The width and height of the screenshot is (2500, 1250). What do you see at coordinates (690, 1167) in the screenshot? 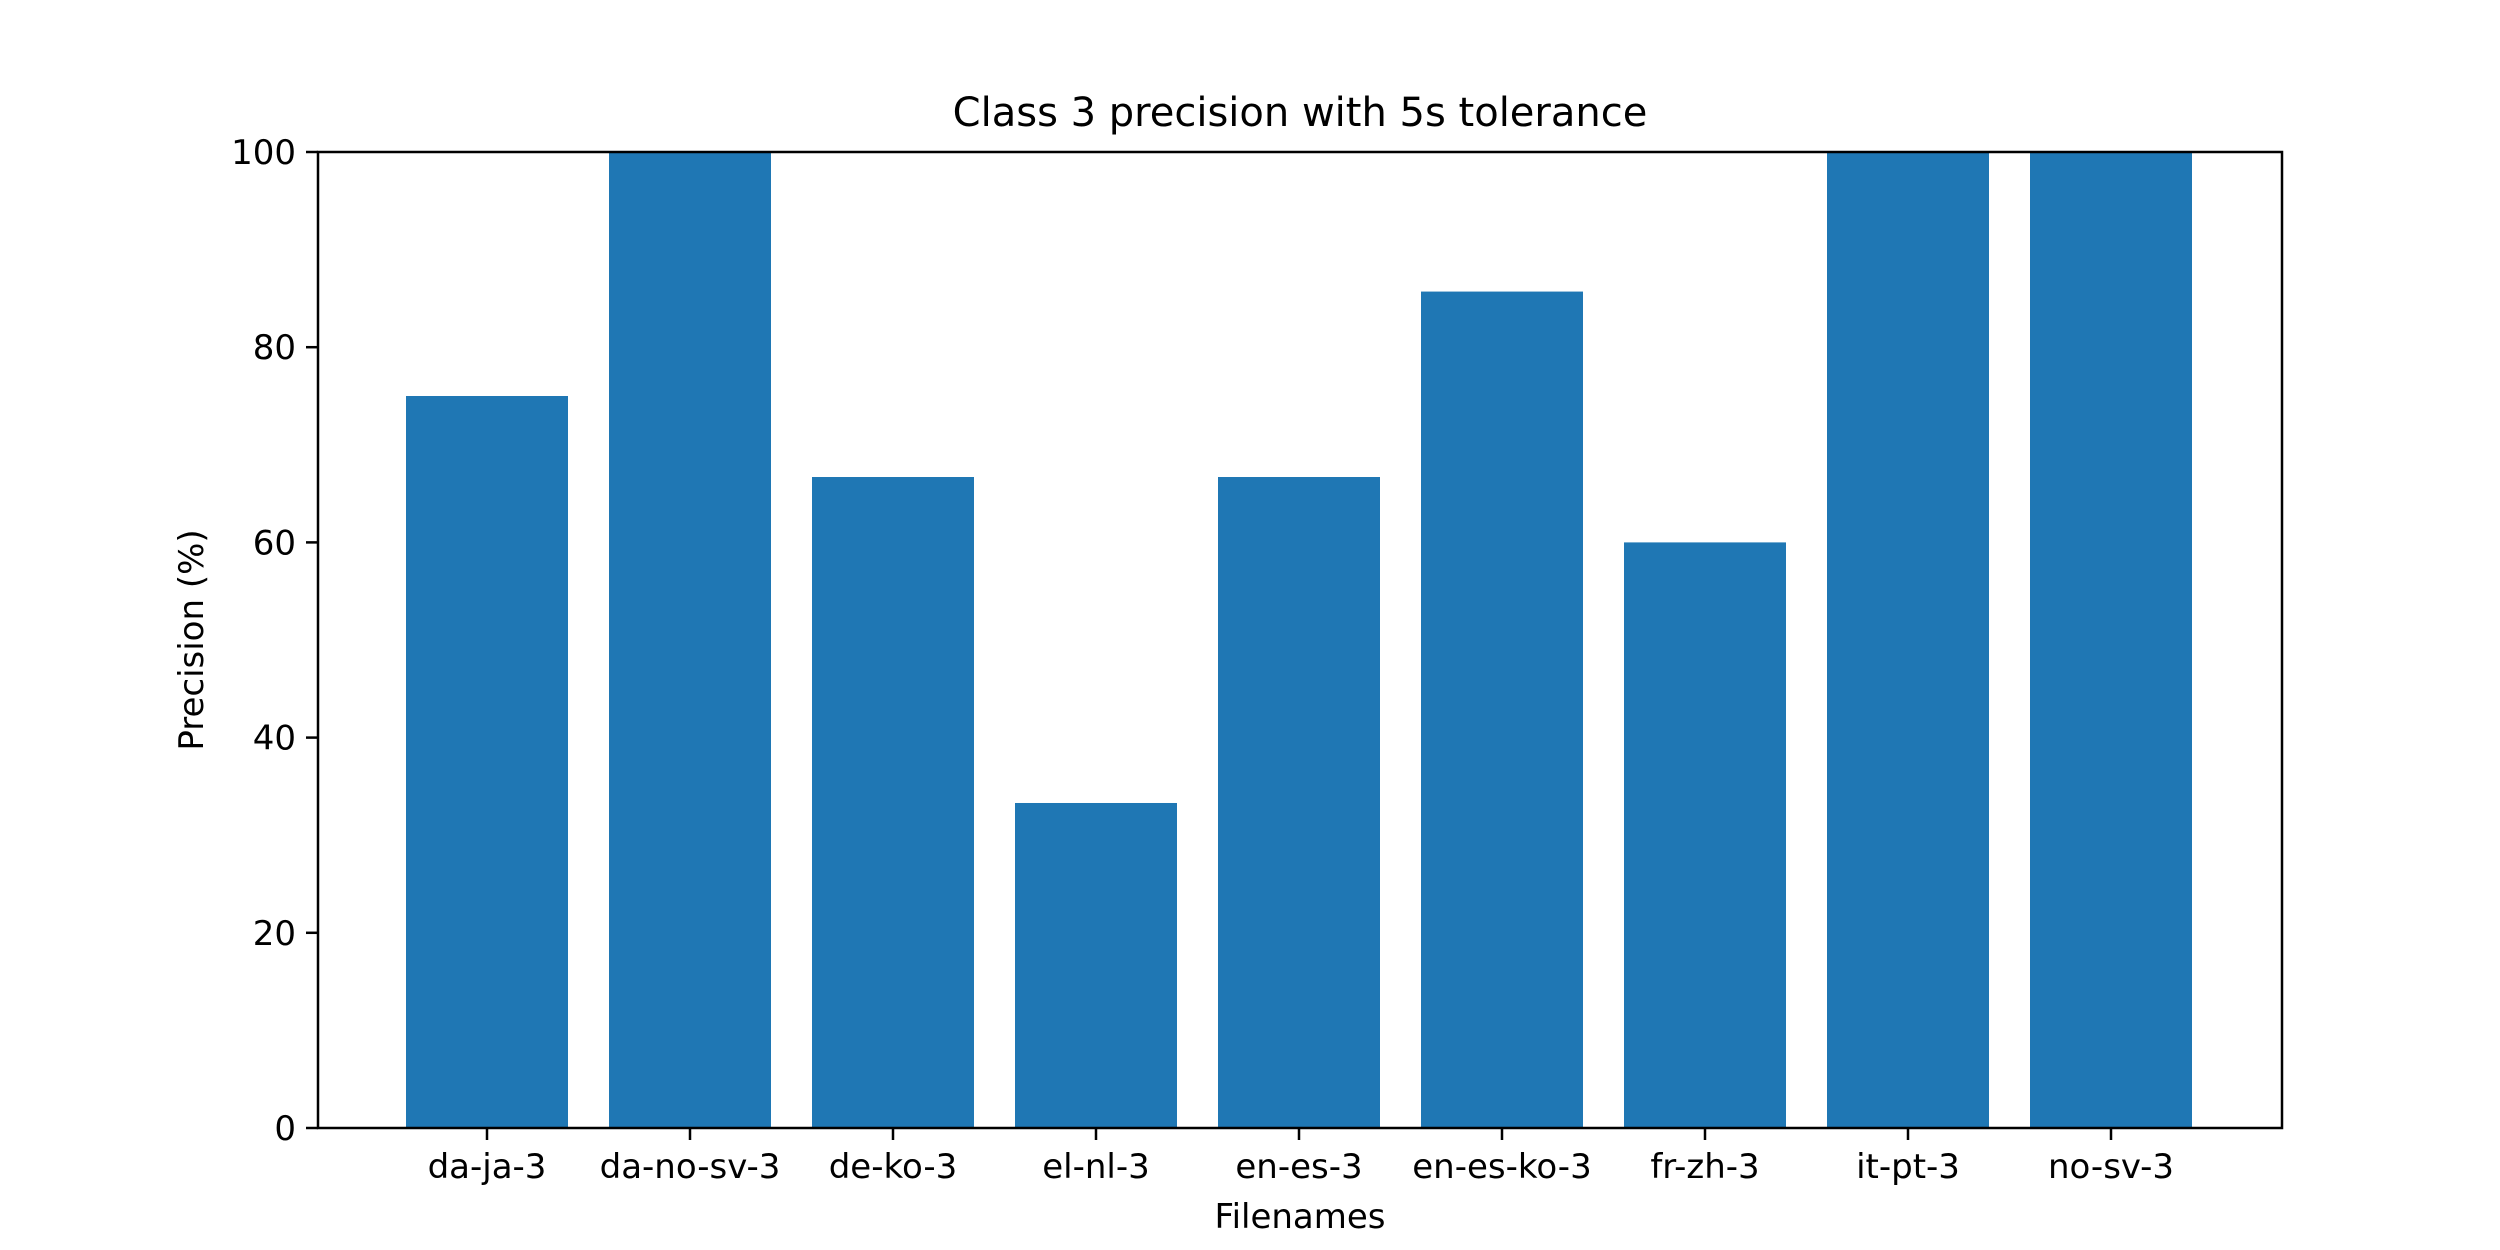
I see `x-tick-label: da-no-sv-3` at bounding box center [690, 1167].